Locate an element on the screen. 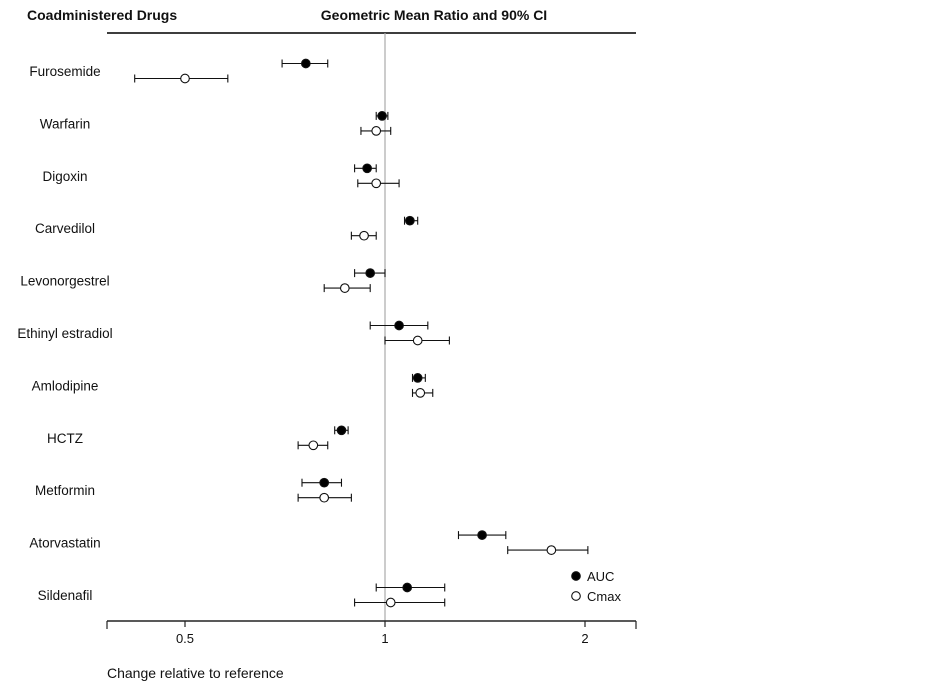 The height and width of the screenshot is (689, 939). drug-label: Amlodipine is located at coordinates (65, 385).